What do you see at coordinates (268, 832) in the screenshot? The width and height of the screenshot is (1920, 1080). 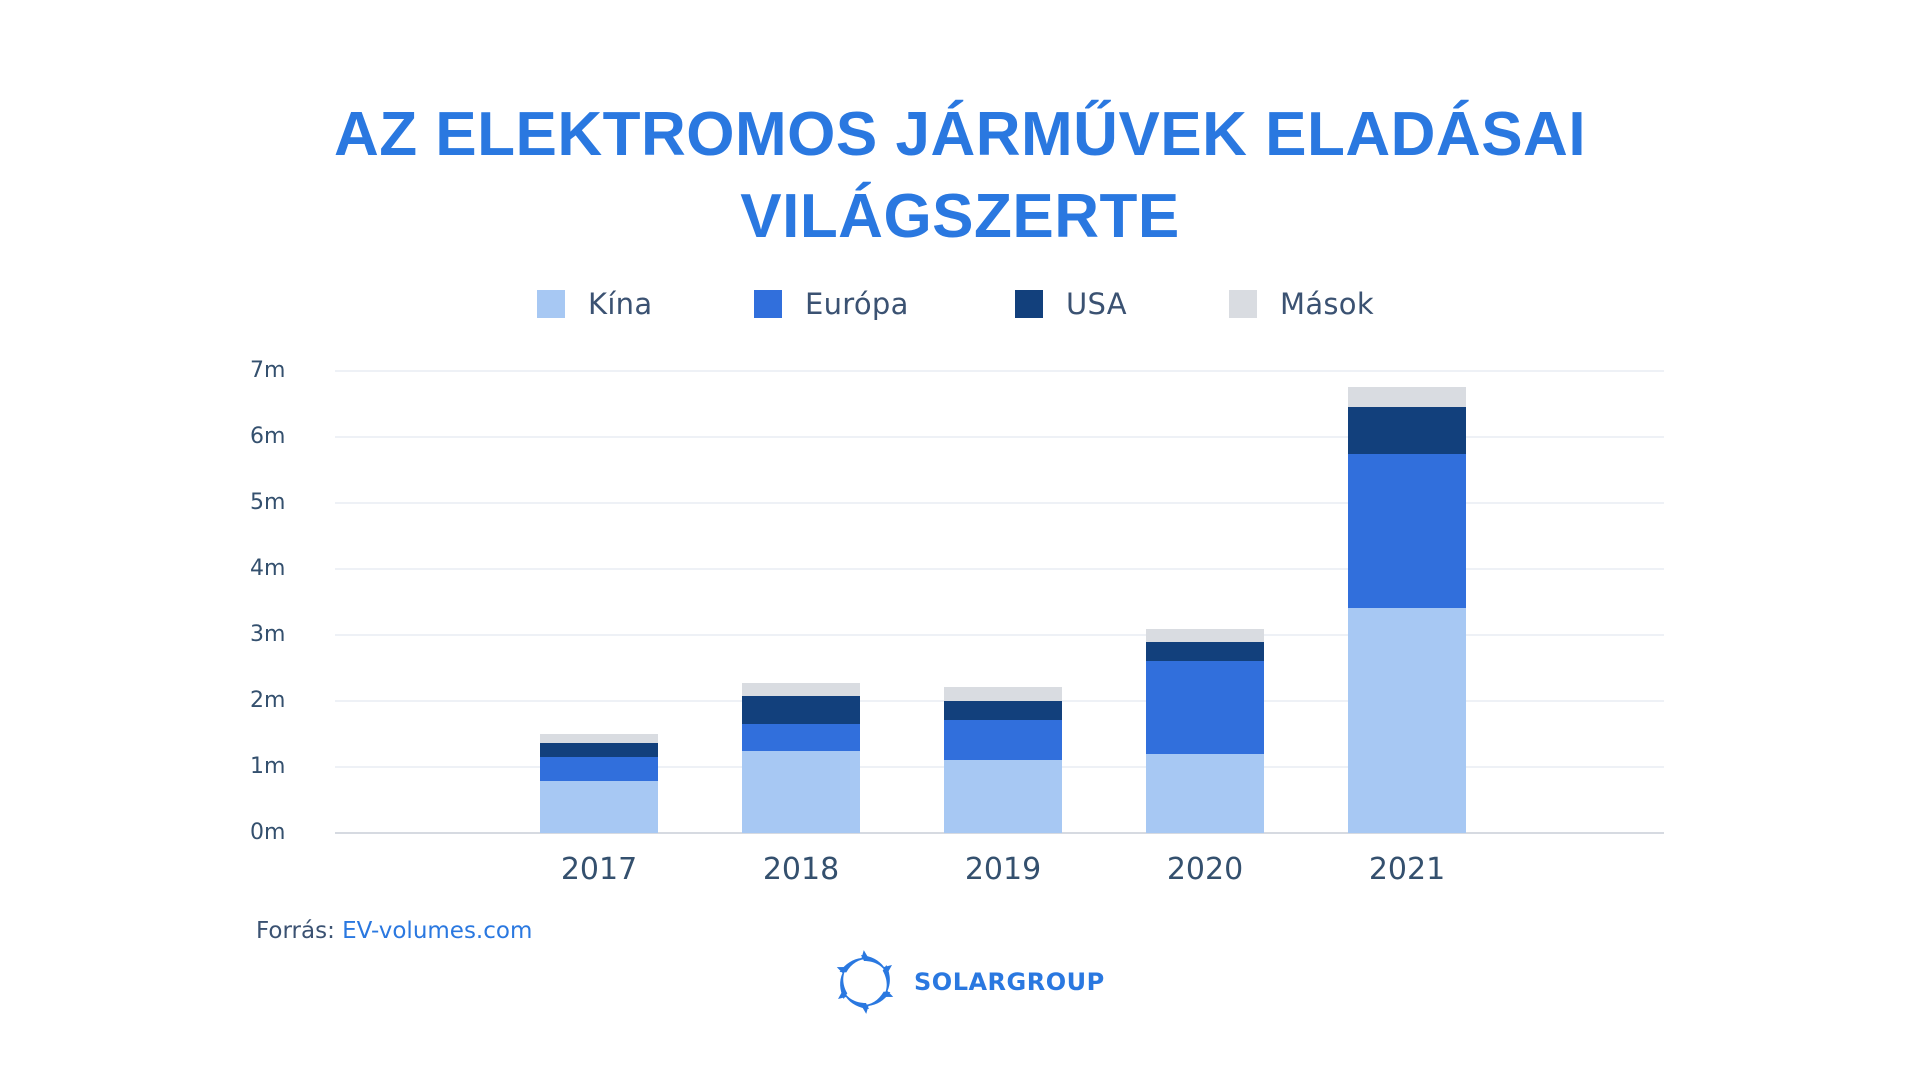 I see `y-tick-0m: 0m` at bounding box center [268, 832].